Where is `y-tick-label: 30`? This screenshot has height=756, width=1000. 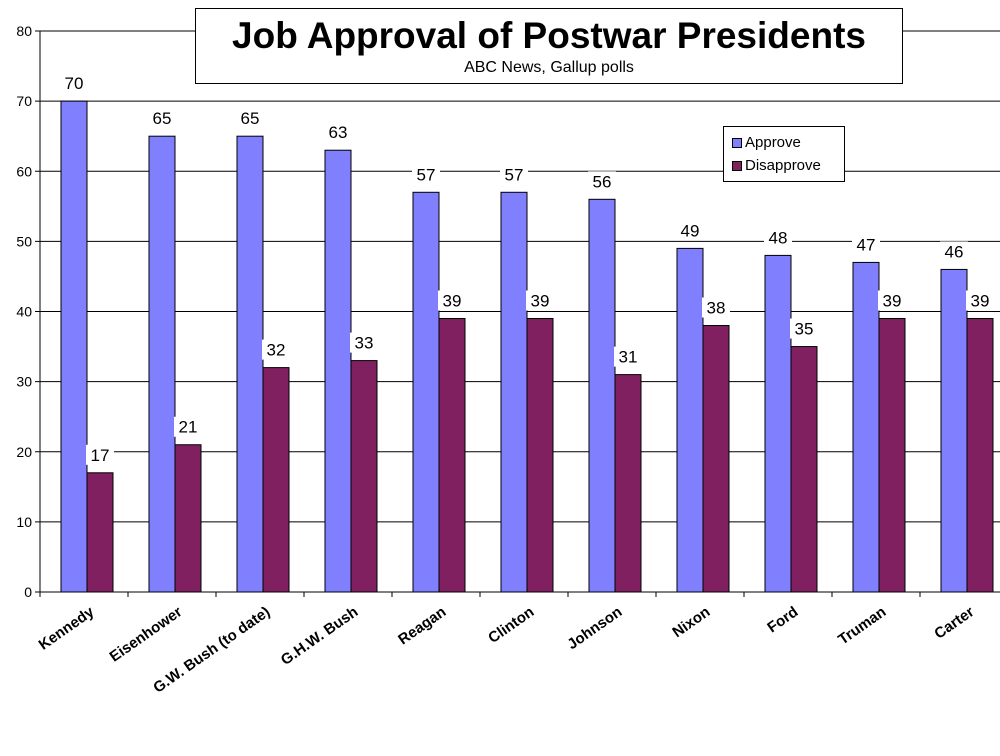
y-tick-label: 30 is located at coordinates (24, 382).